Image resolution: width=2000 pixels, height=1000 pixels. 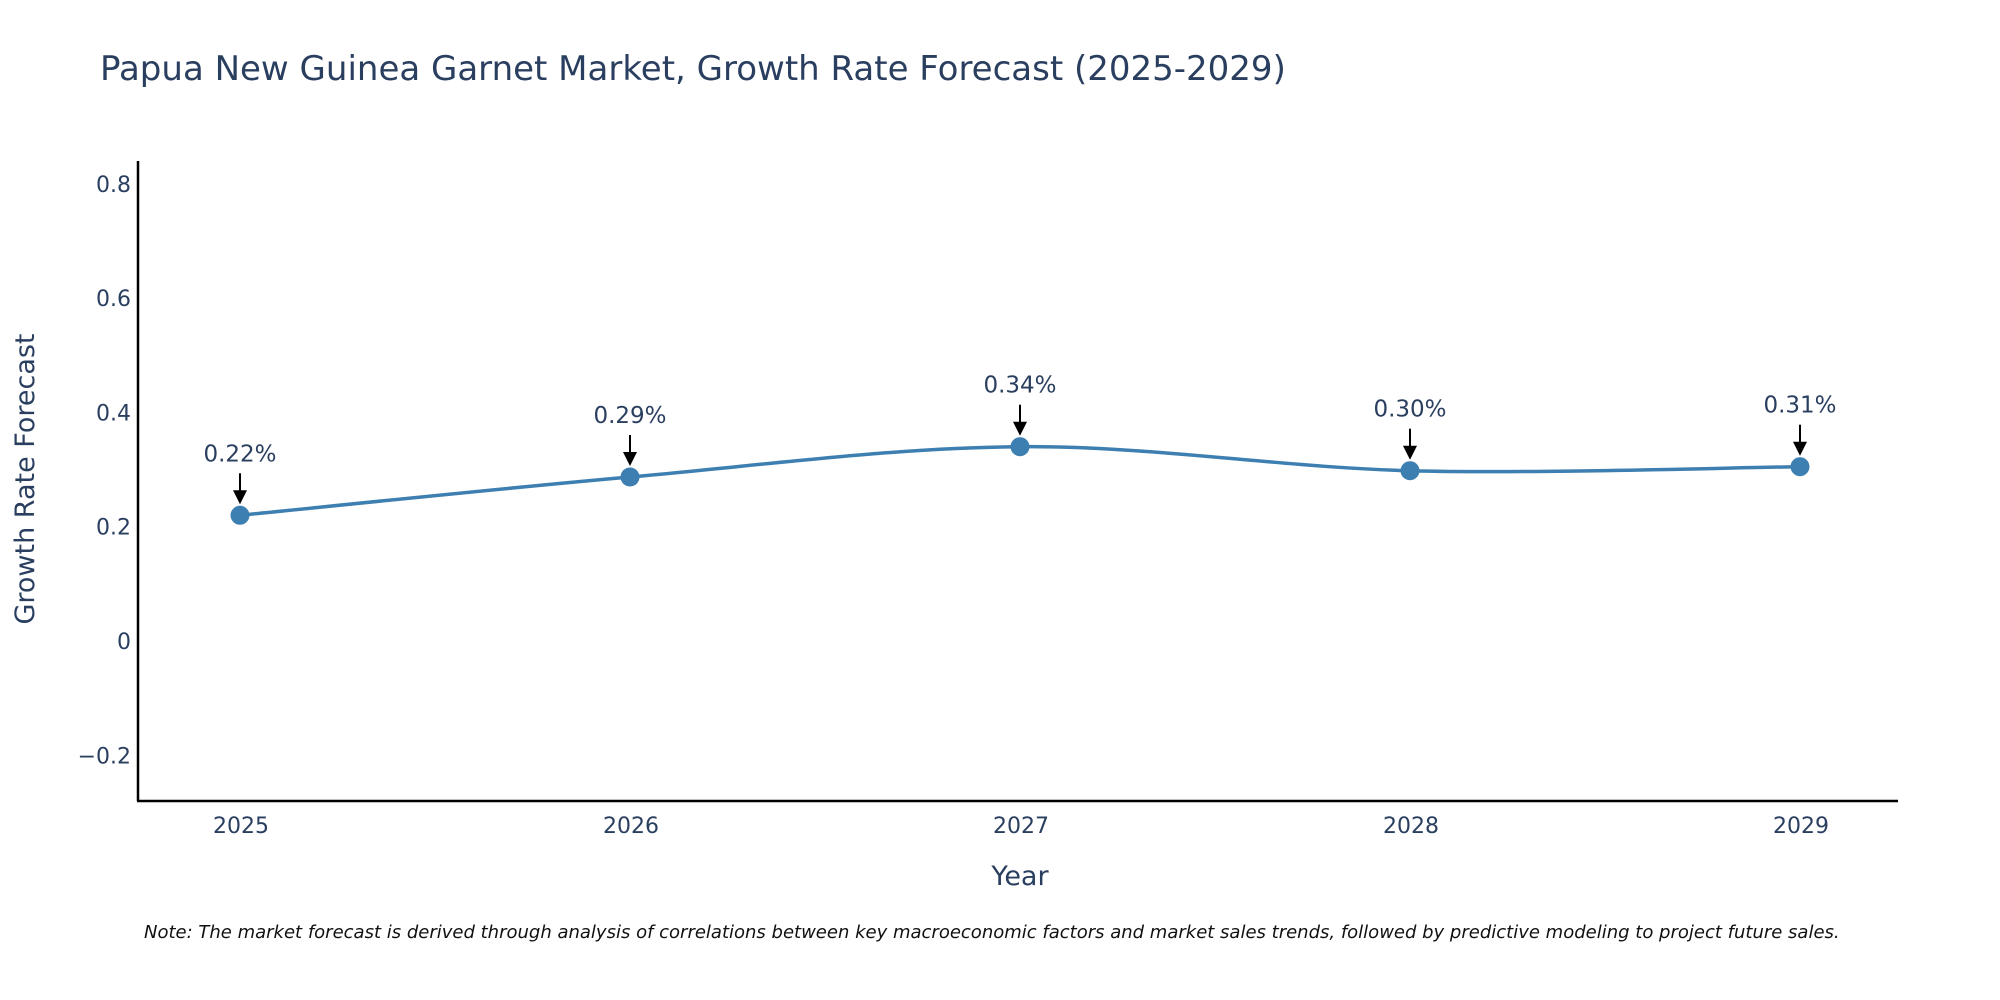 What do you see at coordinates (104, 471) in the screenshot?
I see `y-axis-ticks: −0.2 0 0.2 0.4 0.6 0.8` at bounding box center [104, 471].